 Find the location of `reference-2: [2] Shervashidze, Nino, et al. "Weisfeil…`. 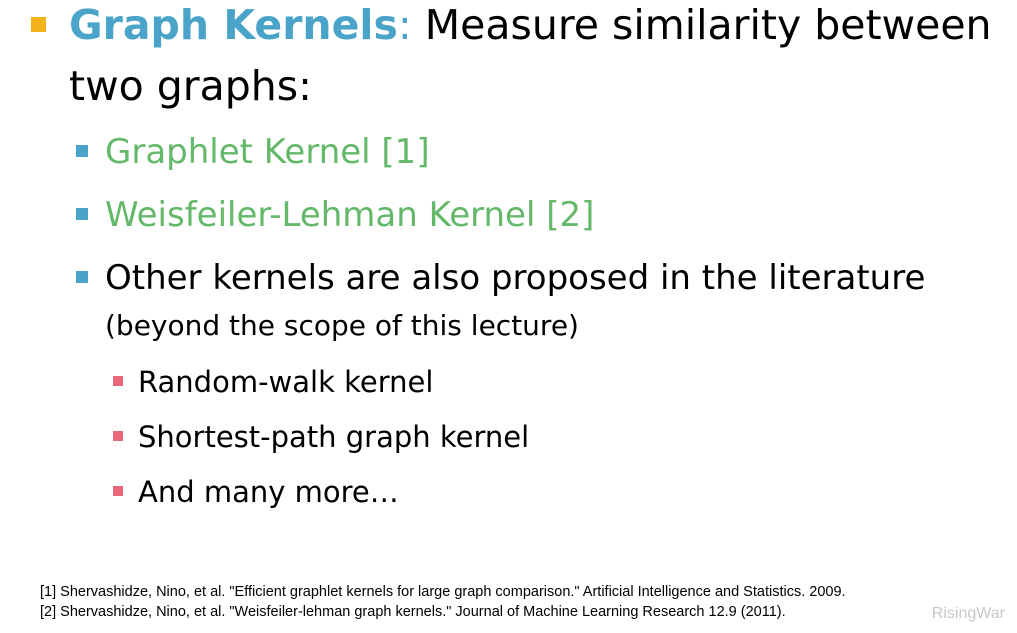

reference-2: [2] Shervashidze, Nino, et al. "Weisfeil… is located at coordinates (413, 612).